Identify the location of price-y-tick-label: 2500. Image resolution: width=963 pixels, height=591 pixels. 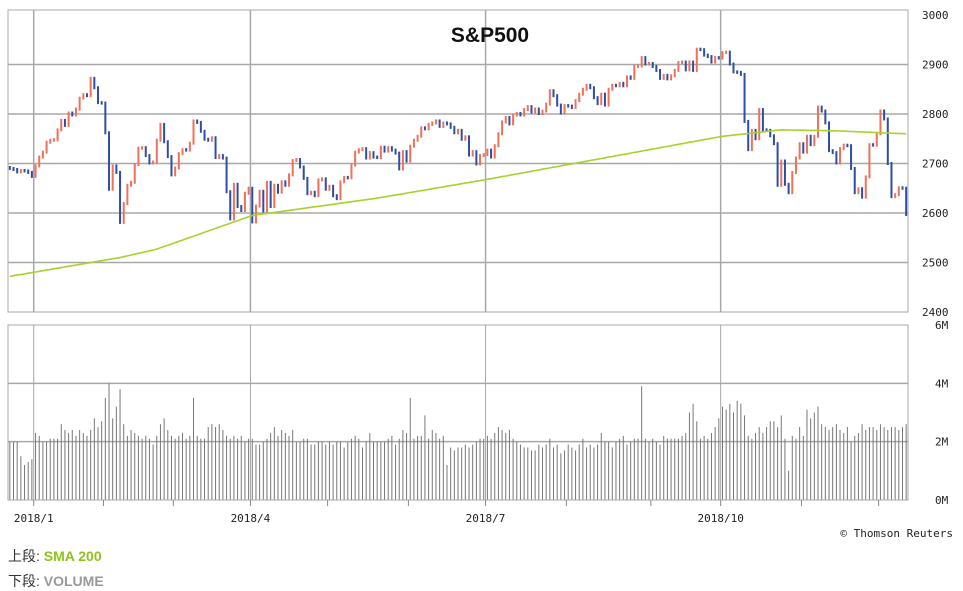
(935, 263).